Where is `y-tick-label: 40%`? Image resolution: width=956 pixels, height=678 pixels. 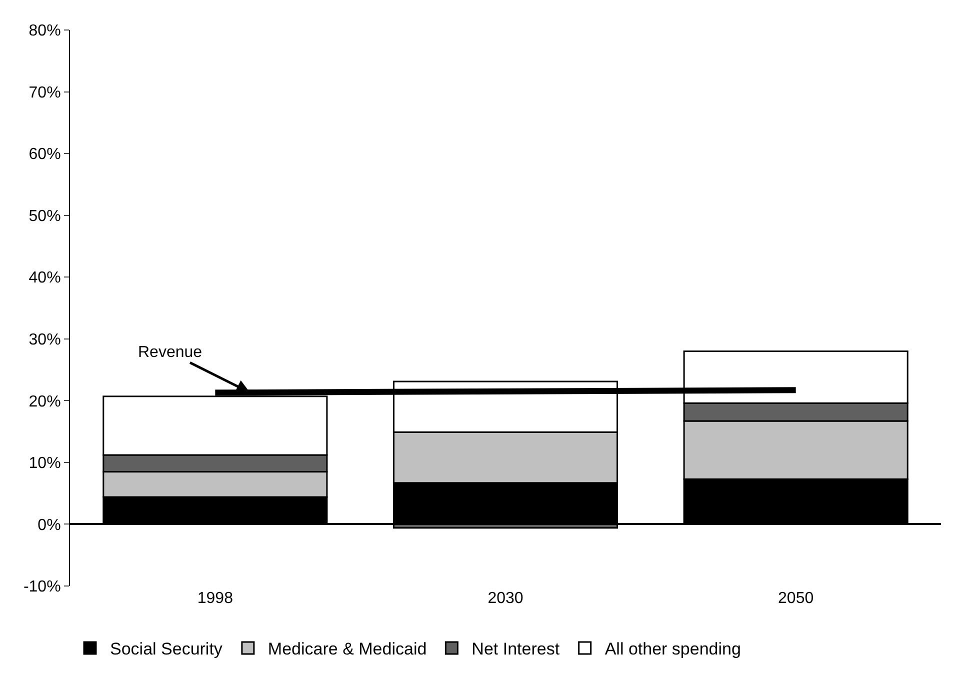 y-tick-label: 40% is located at coordinates (44, 278).